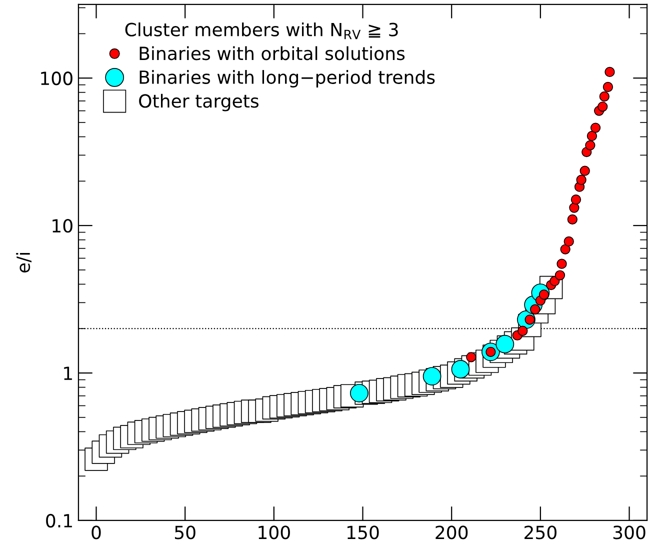 The width and height of the screenshot is (665, 549). I want to click on y-tick-label: 1, so click(68, 373).